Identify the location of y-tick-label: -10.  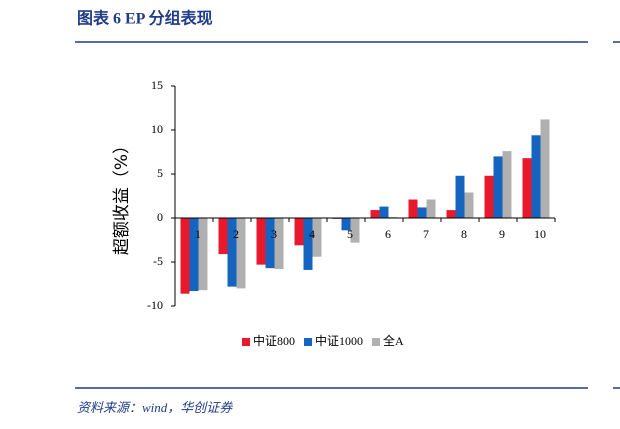
(155, 305).